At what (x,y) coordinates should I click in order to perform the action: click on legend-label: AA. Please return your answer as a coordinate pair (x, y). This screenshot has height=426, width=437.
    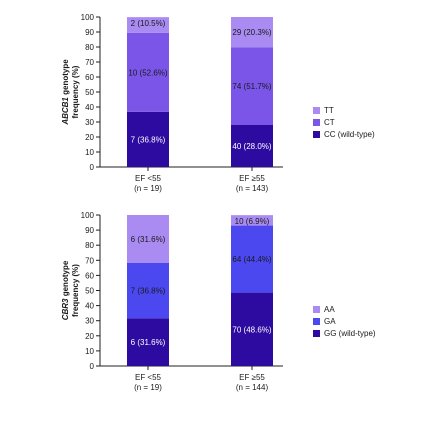
    Looking at the image, I should click on (329, 309).